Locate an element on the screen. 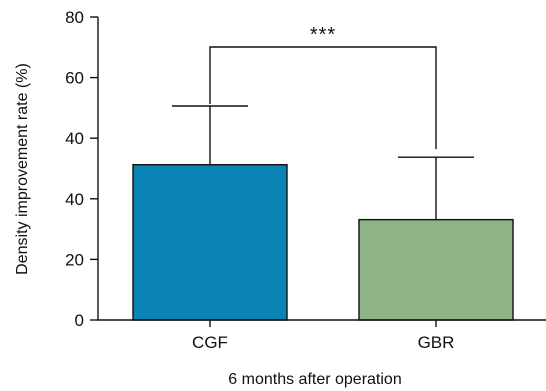 This screenshot has height=391, width=546. y-axis: 0 20 40 40 60 80 is located at coordinates (82, 169).